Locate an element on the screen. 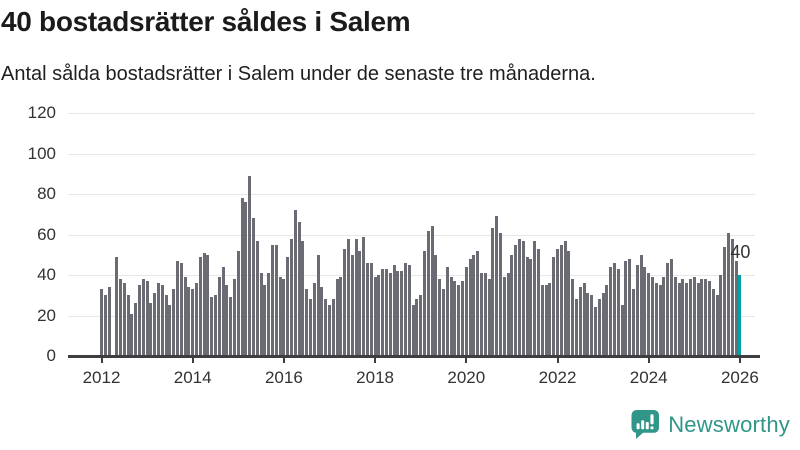 Image resolution: width=800 pixels, height=450 pixels. x-tick-label: 2020 is located at coordinates (466, 377).